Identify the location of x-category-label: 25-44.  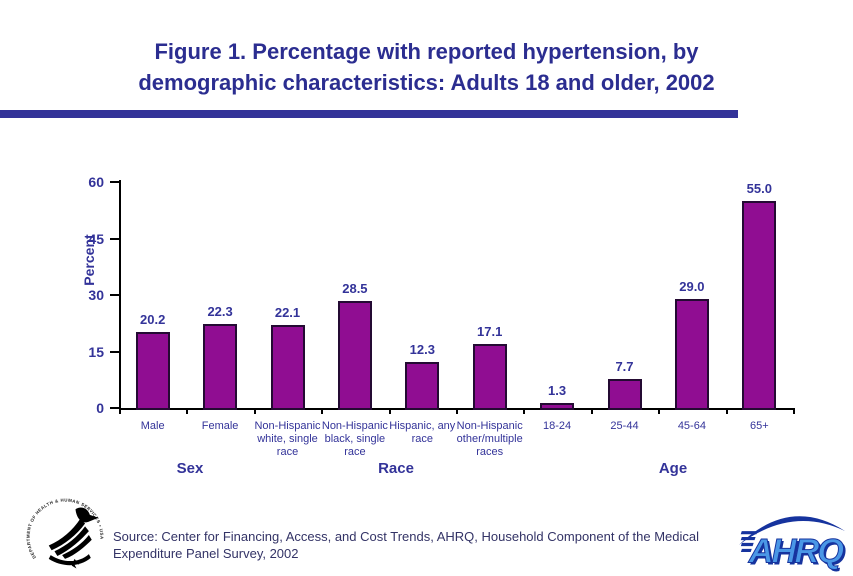
(624, 426).